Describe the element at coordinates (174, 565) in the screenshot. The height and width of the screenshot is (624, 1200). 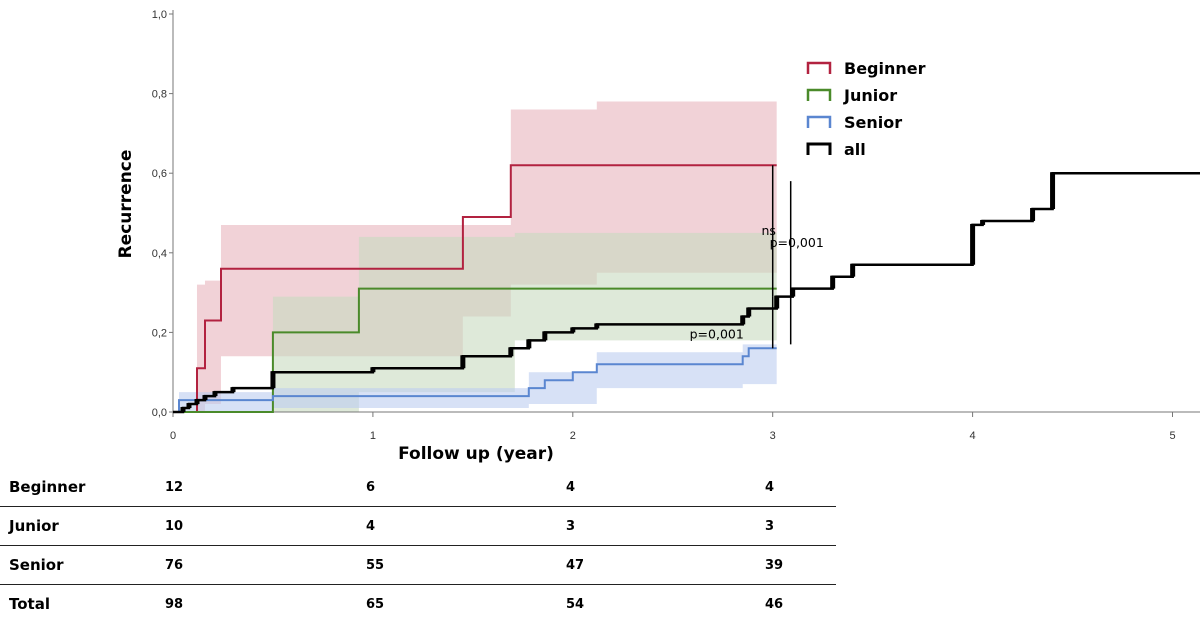
I see `risk-cell: 76` at that location.